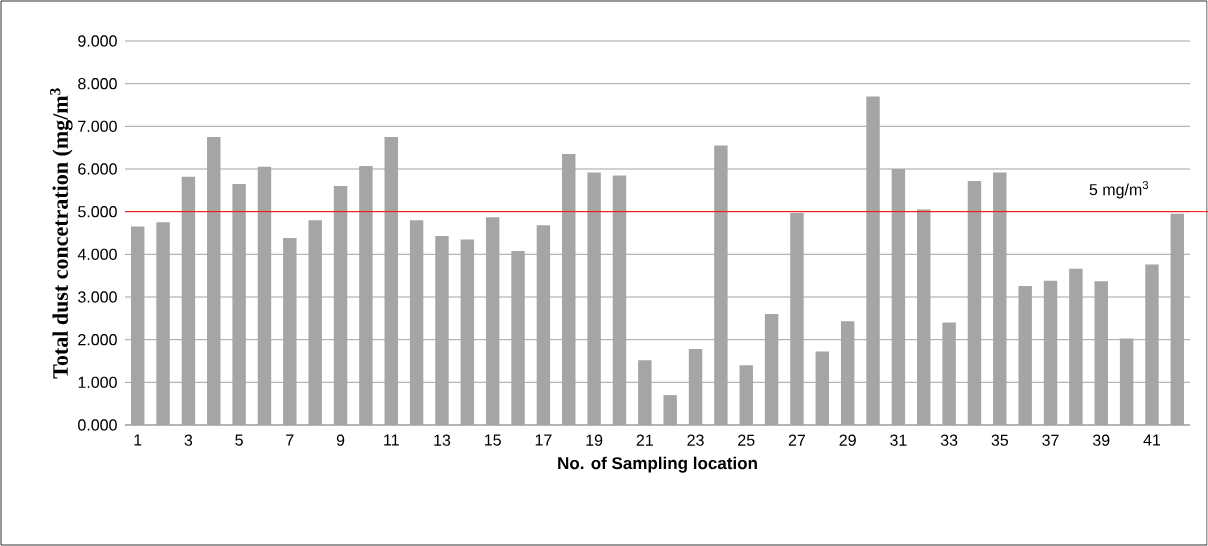 This screenshot has width=1208, height=546. What do you see at coordinates (290, 440) in the screenshot?
I see `x-tick-label: 7` at bounding box center [290, 440].